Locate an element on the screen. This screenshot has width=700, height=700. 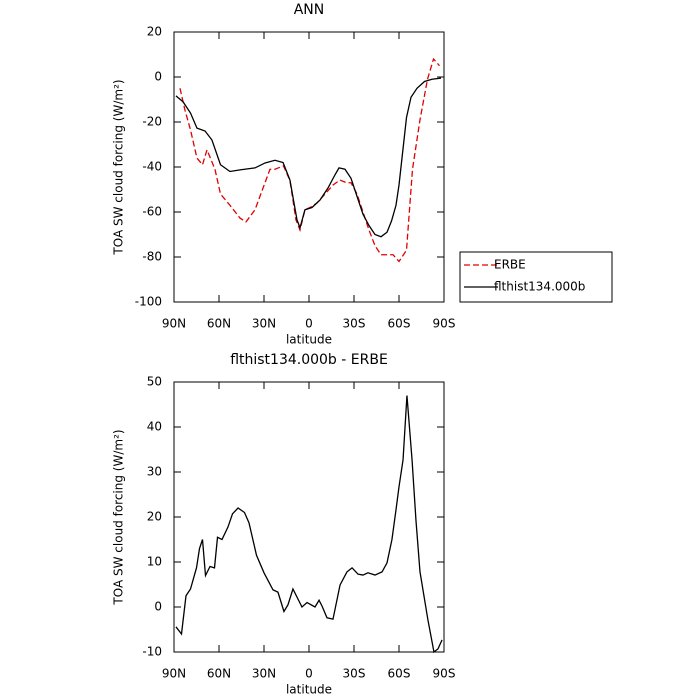
chart-title: ANN is located at coordinates (309, 10).